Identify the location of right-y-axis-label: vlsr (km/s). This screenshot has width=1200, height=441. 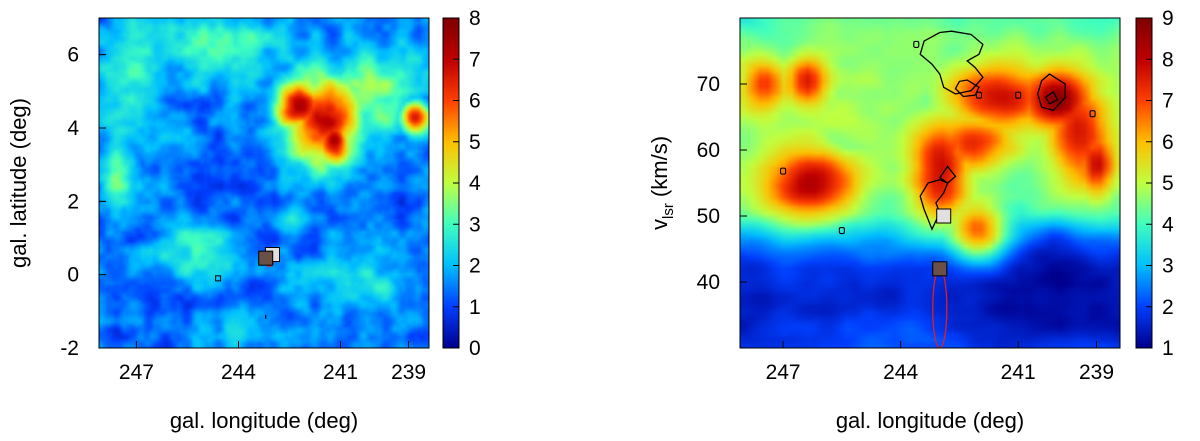
(662, 183).